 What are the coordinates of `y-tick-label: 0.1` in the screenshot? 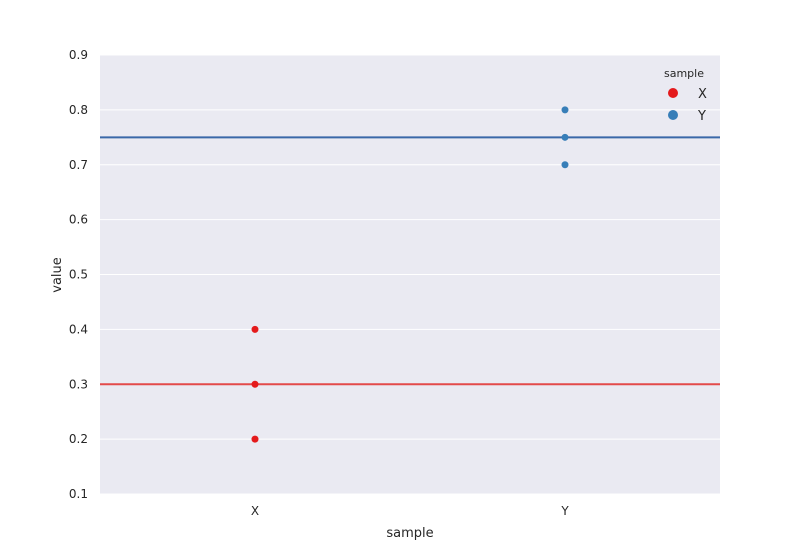 It's located at (78, 494).